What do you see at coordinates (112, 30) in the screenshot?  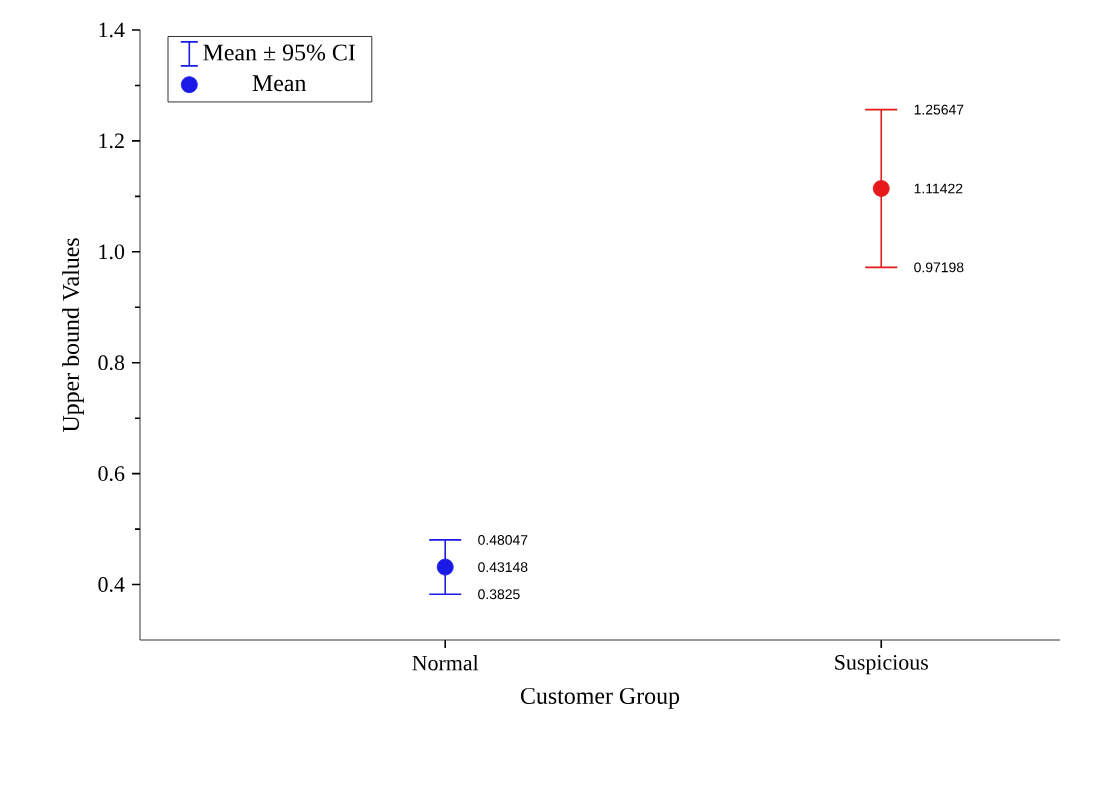 I see `y-tick-label: 1.4` at bounding box center [112, 30].